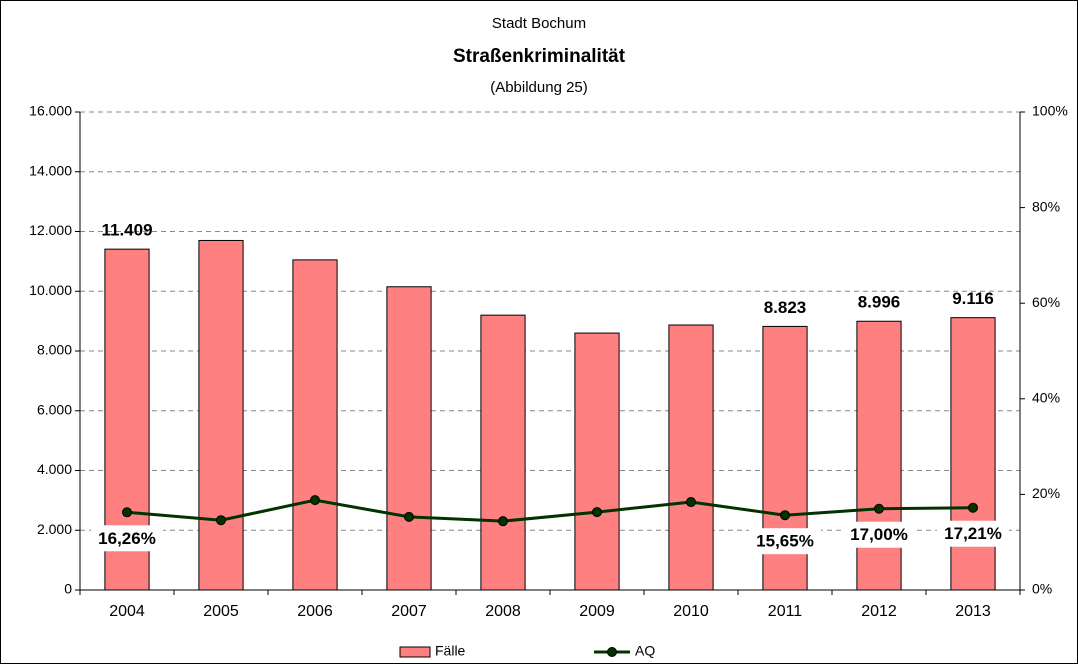 Image resolution: width=1078 pixels, height=664 pixels. Describe the element at coordinates (54, 350) in the screenshot. I see `y-tick-label: 8.000` at that location.